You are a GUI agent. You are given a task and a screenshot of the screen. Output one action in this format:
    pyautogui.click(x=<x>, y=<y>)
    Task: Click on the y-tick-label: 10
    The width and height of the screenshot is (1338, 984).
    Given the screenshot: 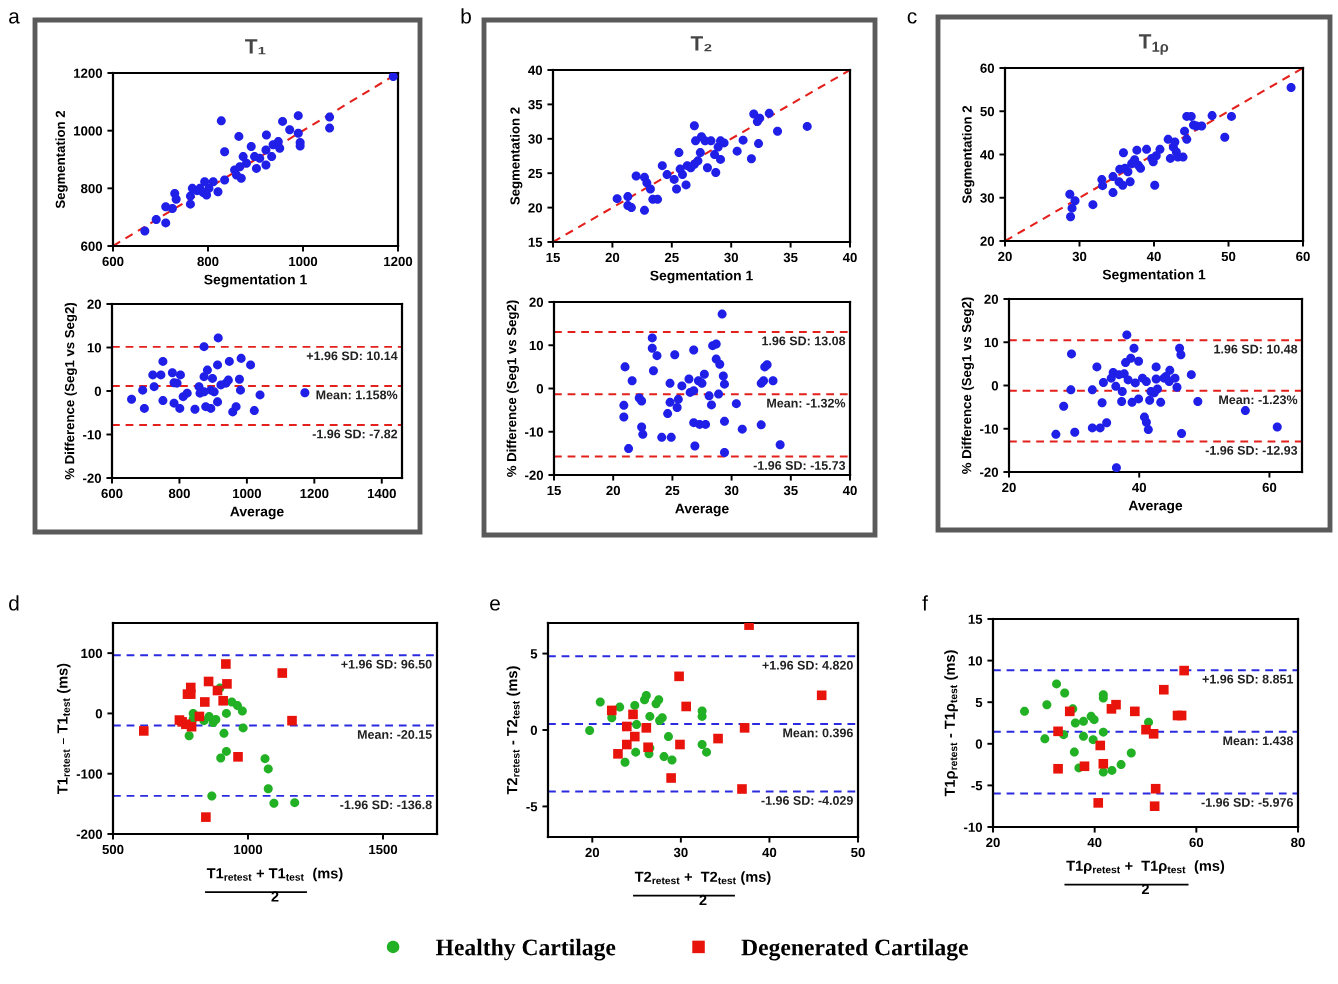 What is the action you would take?
    pyautogui.click(x=975, y=661)
    